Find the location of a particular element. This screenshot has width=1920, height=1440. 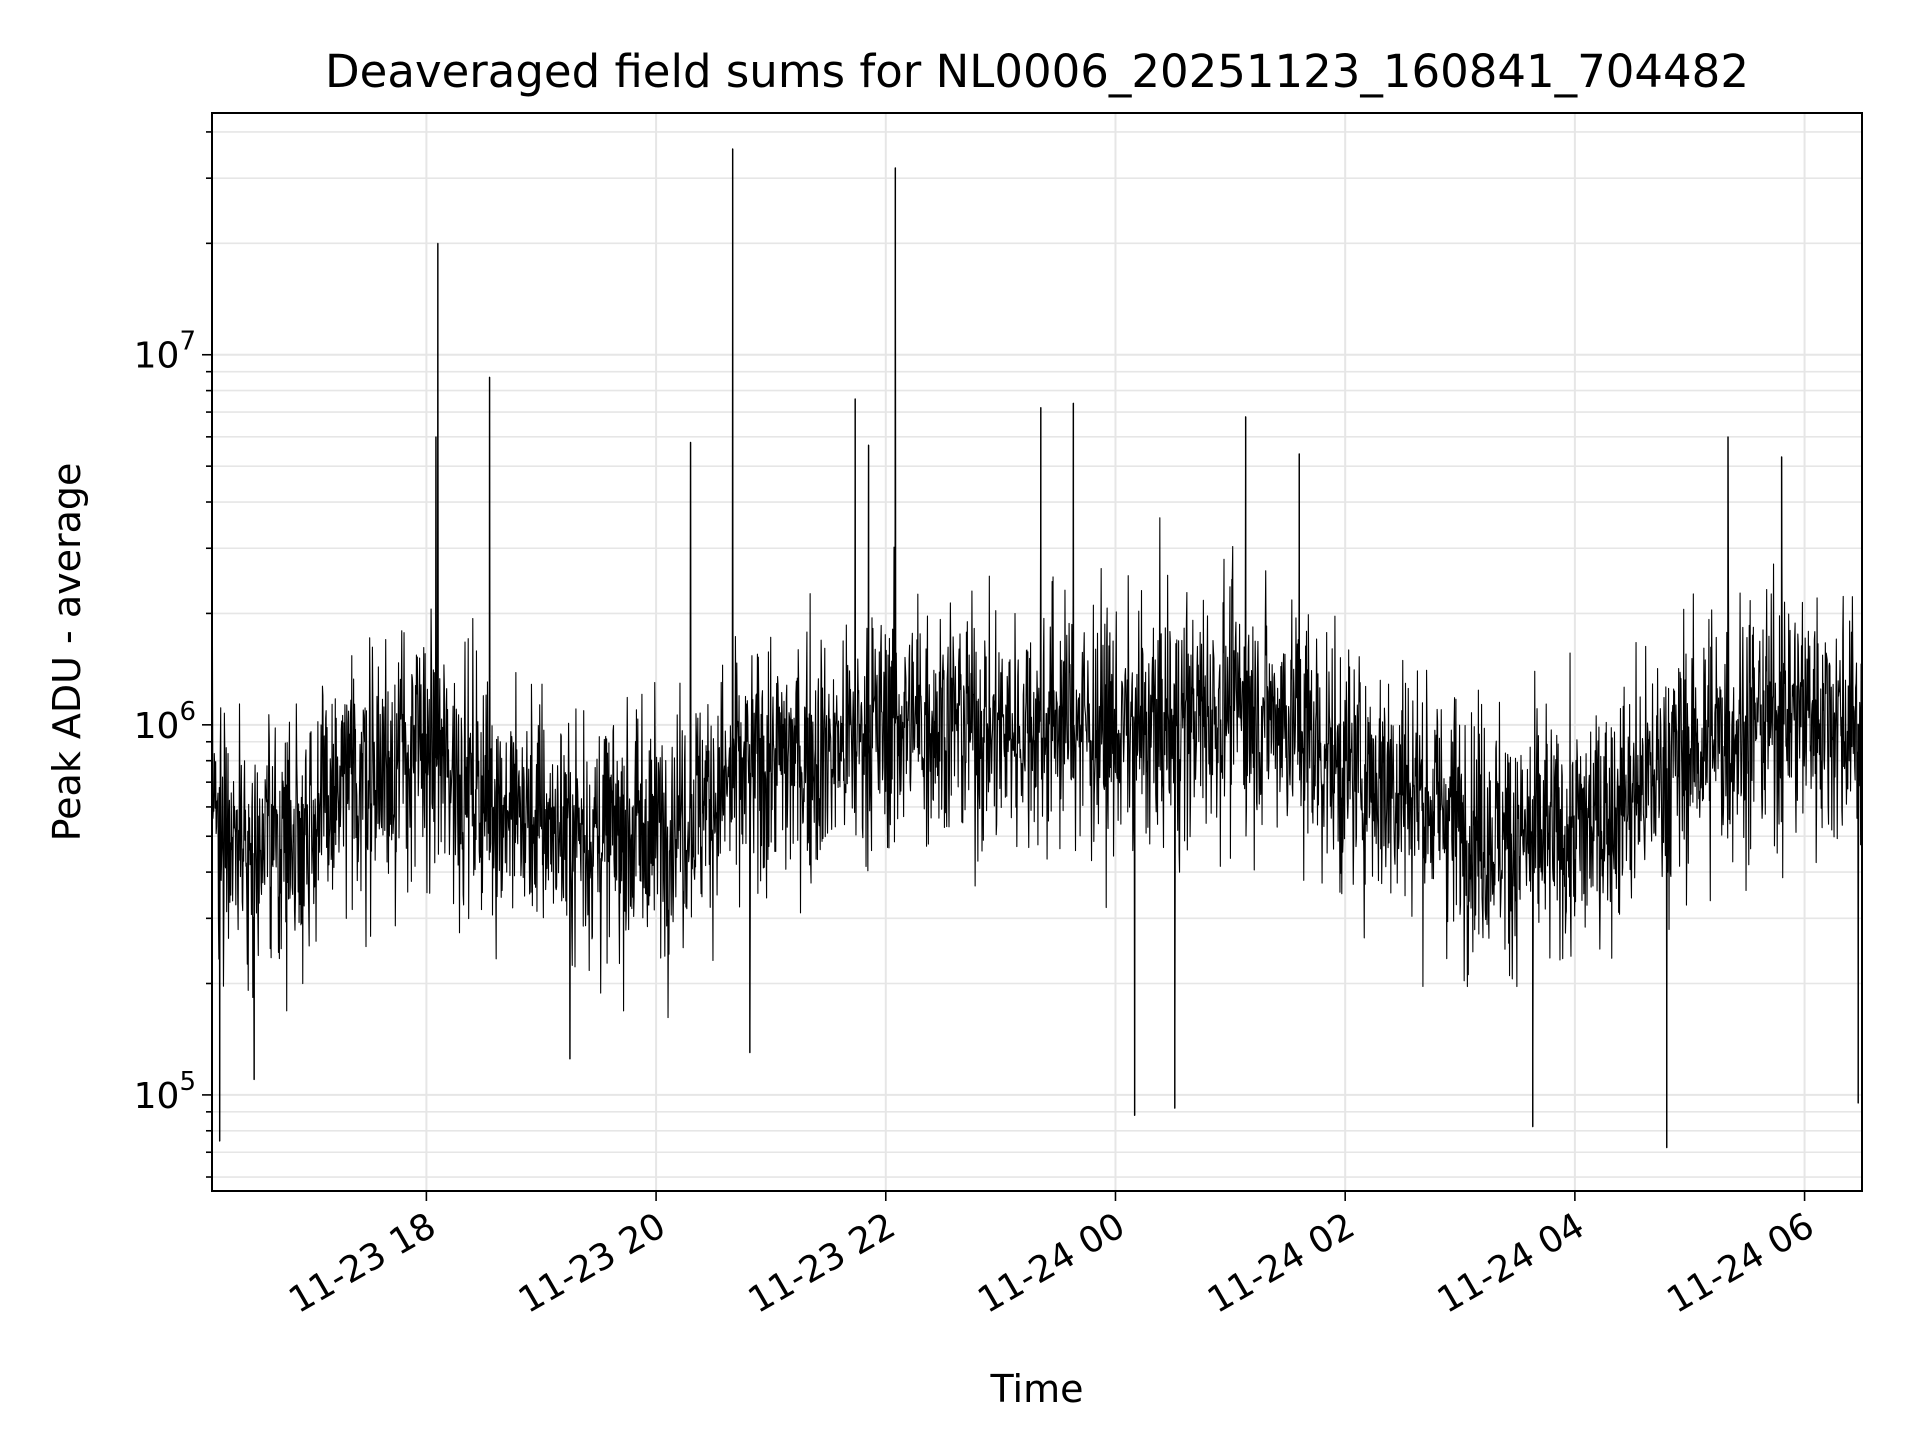

y-tick-label: 10⁷ is located at coordinates (165, 352).